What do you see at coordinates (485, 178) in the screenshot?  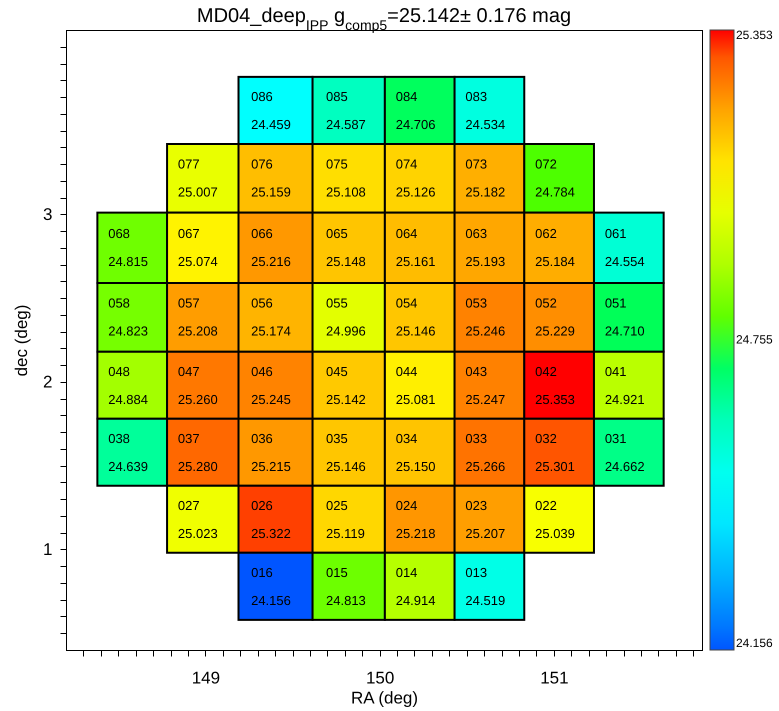 I see `data-label: 073 25.182` at bounding box center [485, 178].